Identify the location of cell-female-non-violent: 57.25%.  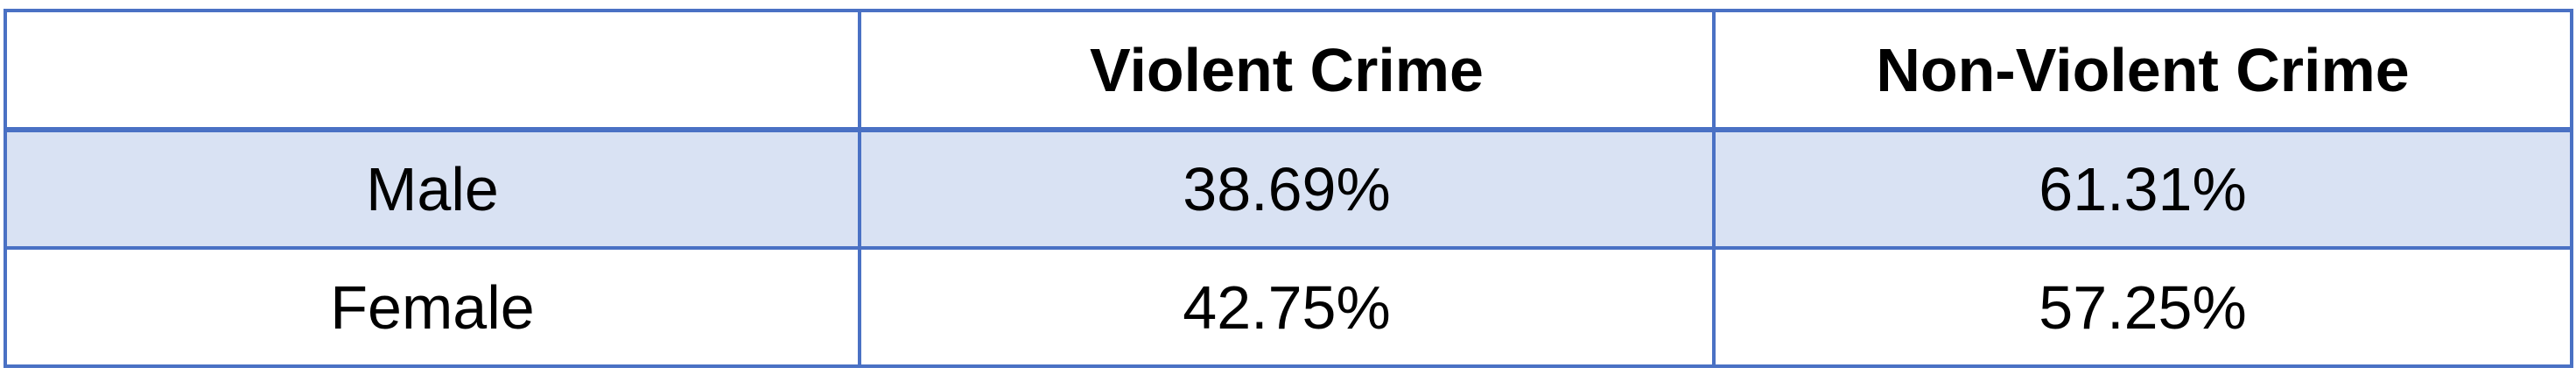
(2143, 307).